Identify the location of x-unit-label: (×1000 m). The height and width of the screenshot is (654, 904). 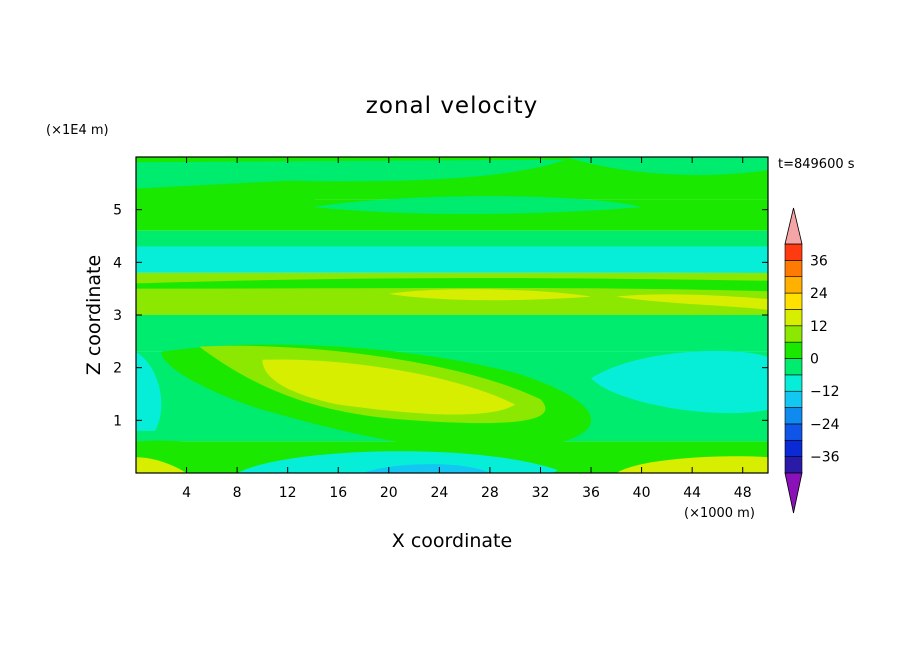
(719, 513).